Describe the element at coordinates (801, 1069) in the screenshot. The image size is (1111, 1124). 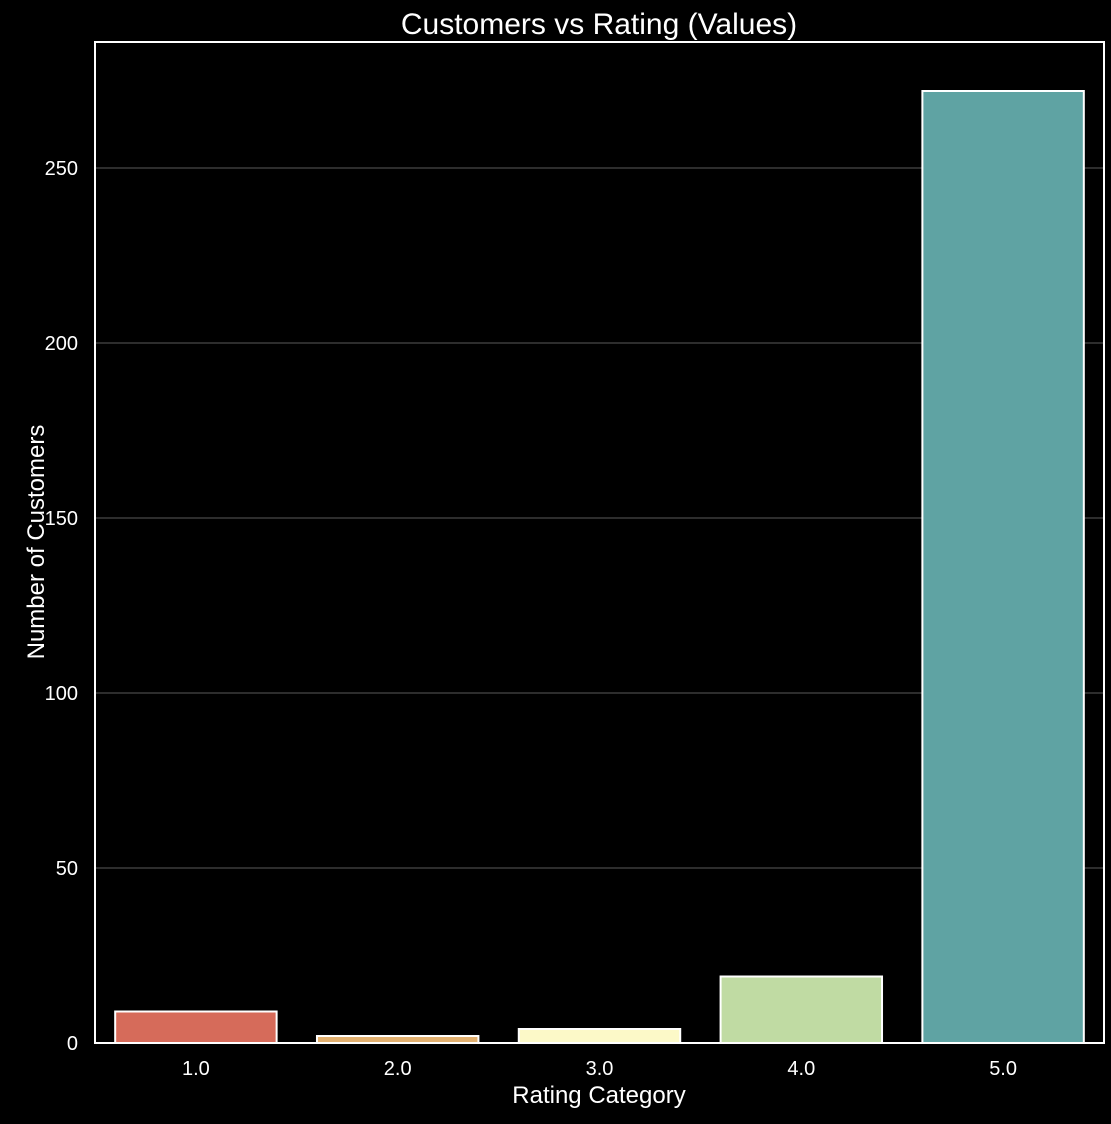
I see `x-tick-label: 4.0` at that location.